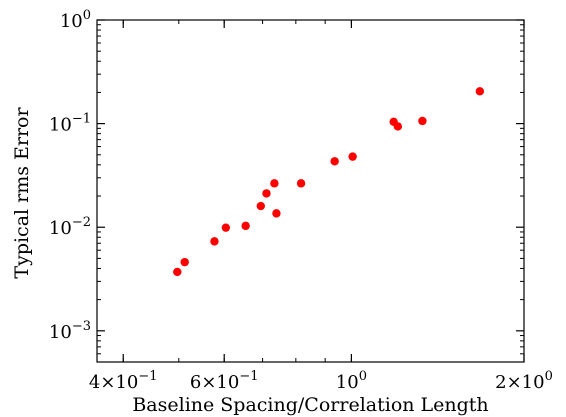  Describe the element at coordinates (70, 227) in the screenshot. I see `y-tick-label: 10⁻²` at that location.